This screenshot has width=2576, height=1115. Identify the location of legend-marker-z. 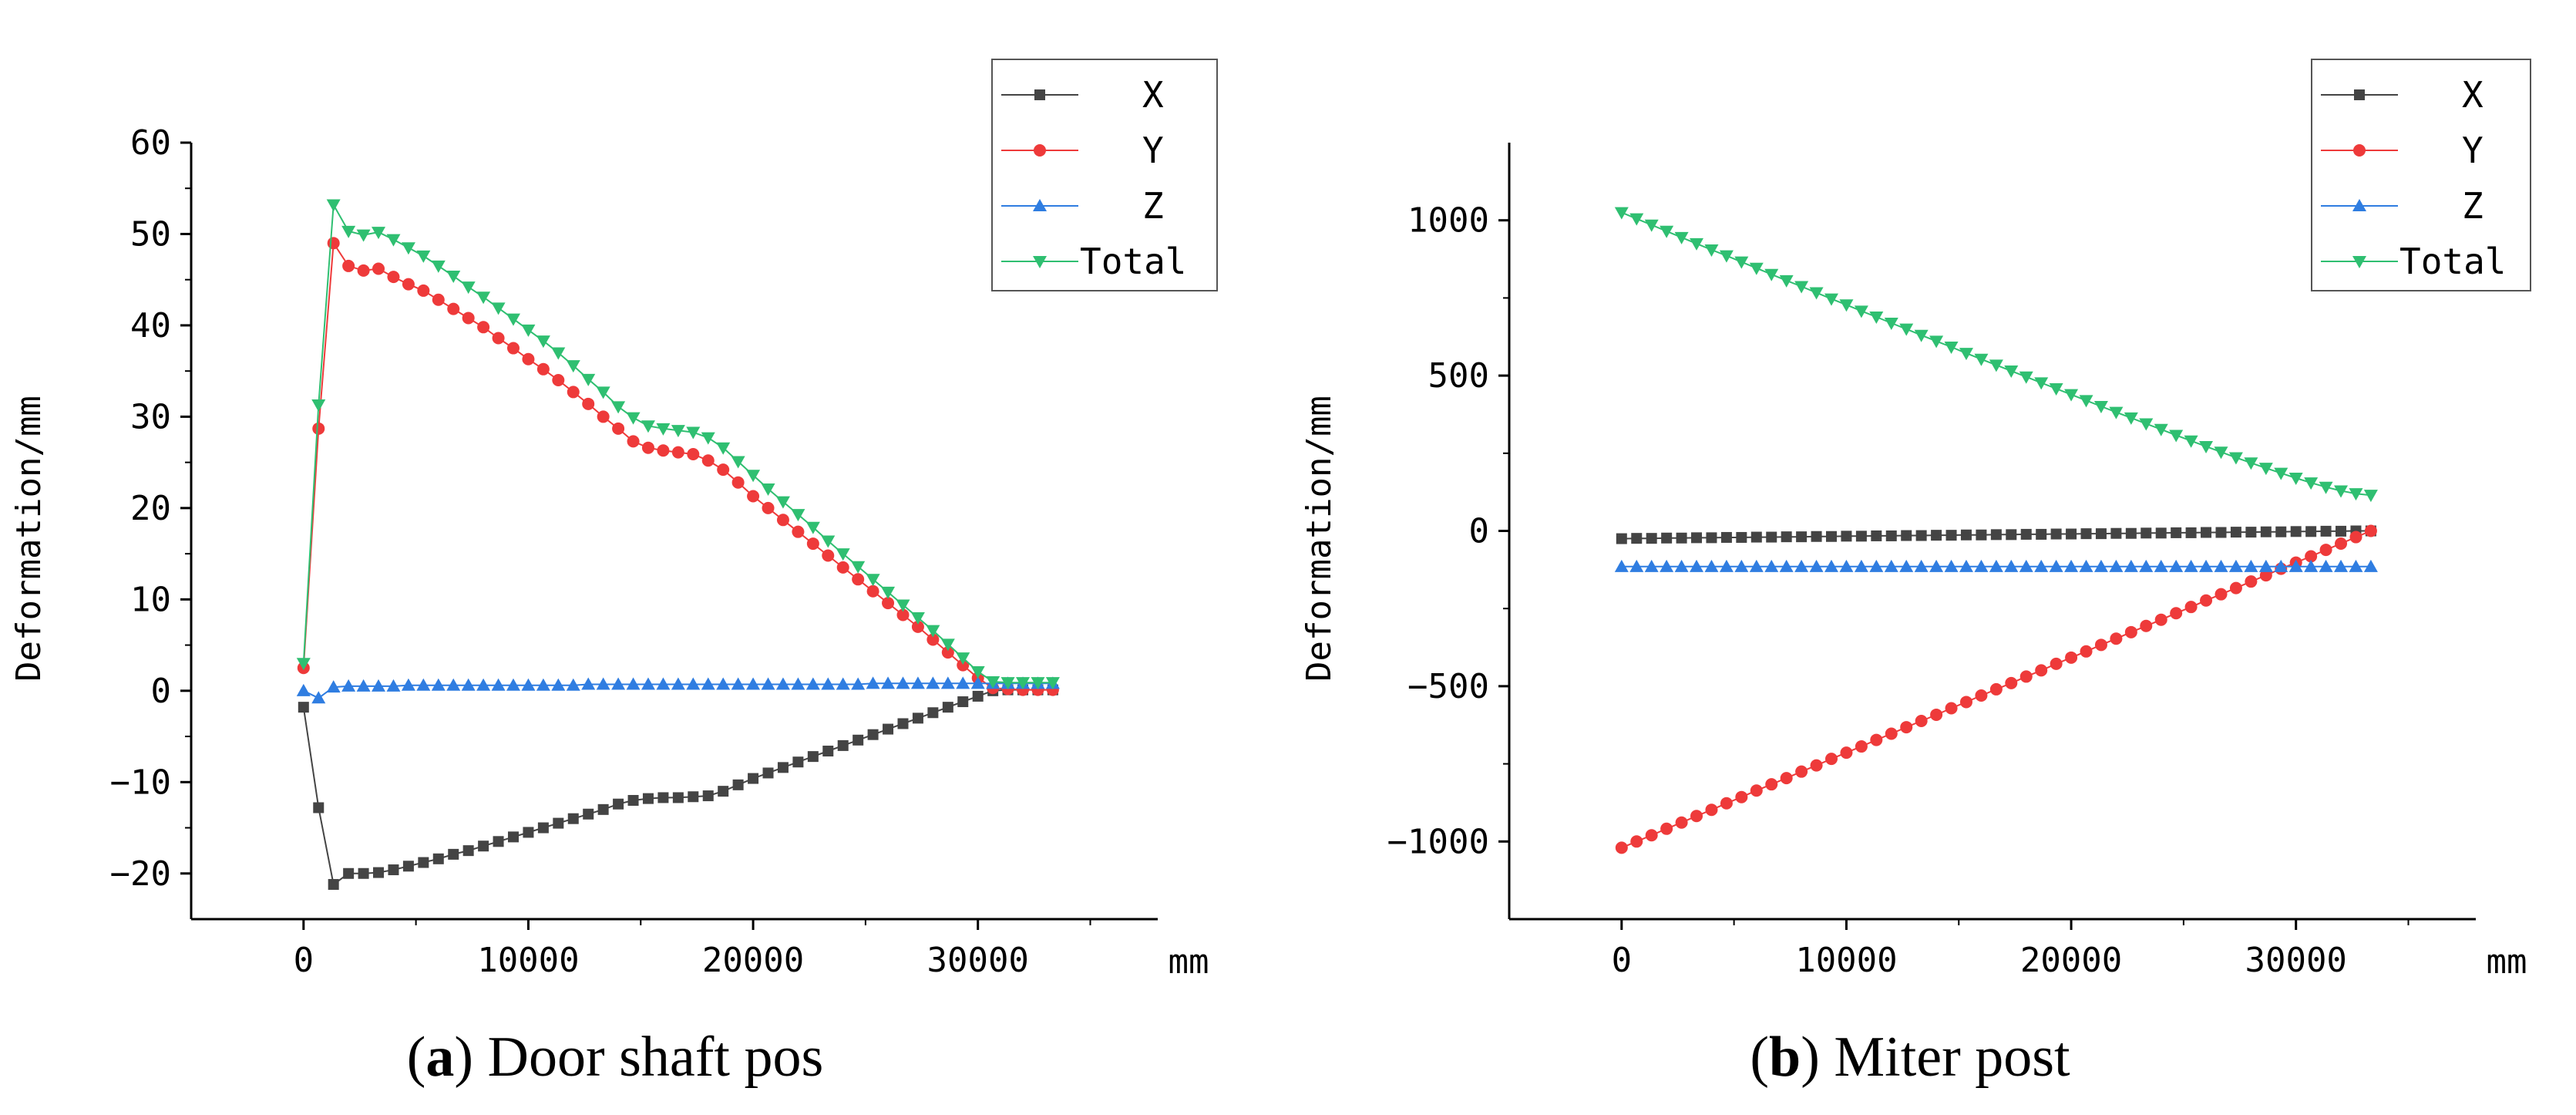
(2359, 205).